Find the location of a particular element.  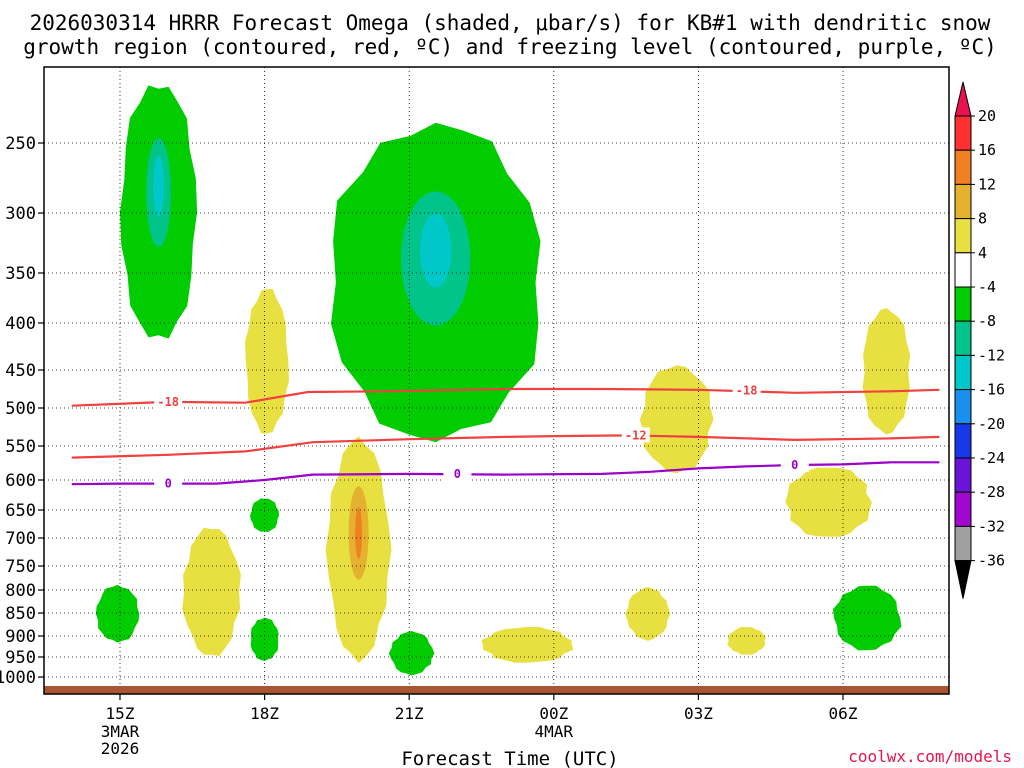

y-tick-label: 400 is located at coordinates (20, 324).